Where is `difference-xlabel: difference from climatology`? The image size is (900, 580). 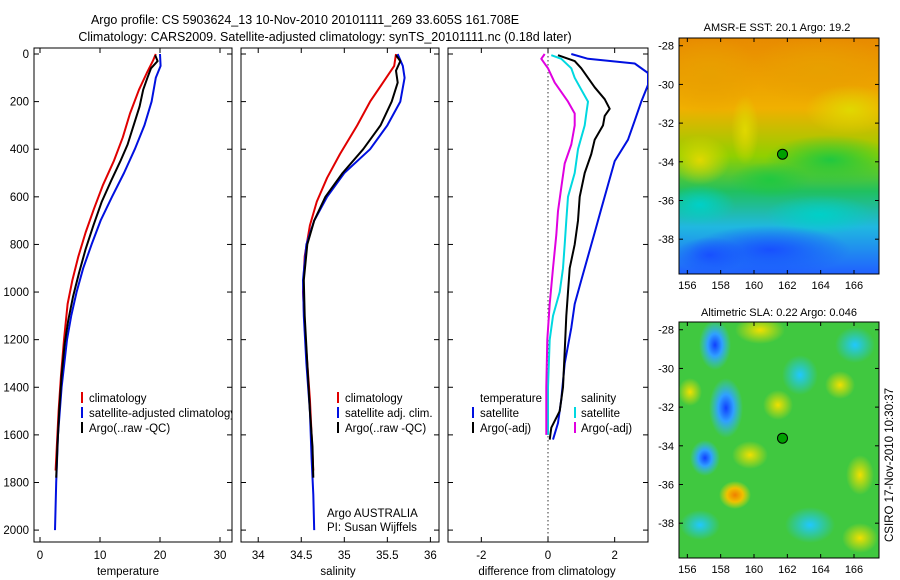
difference-xlabel: difference from climatology is located at coordinates (546, 572).